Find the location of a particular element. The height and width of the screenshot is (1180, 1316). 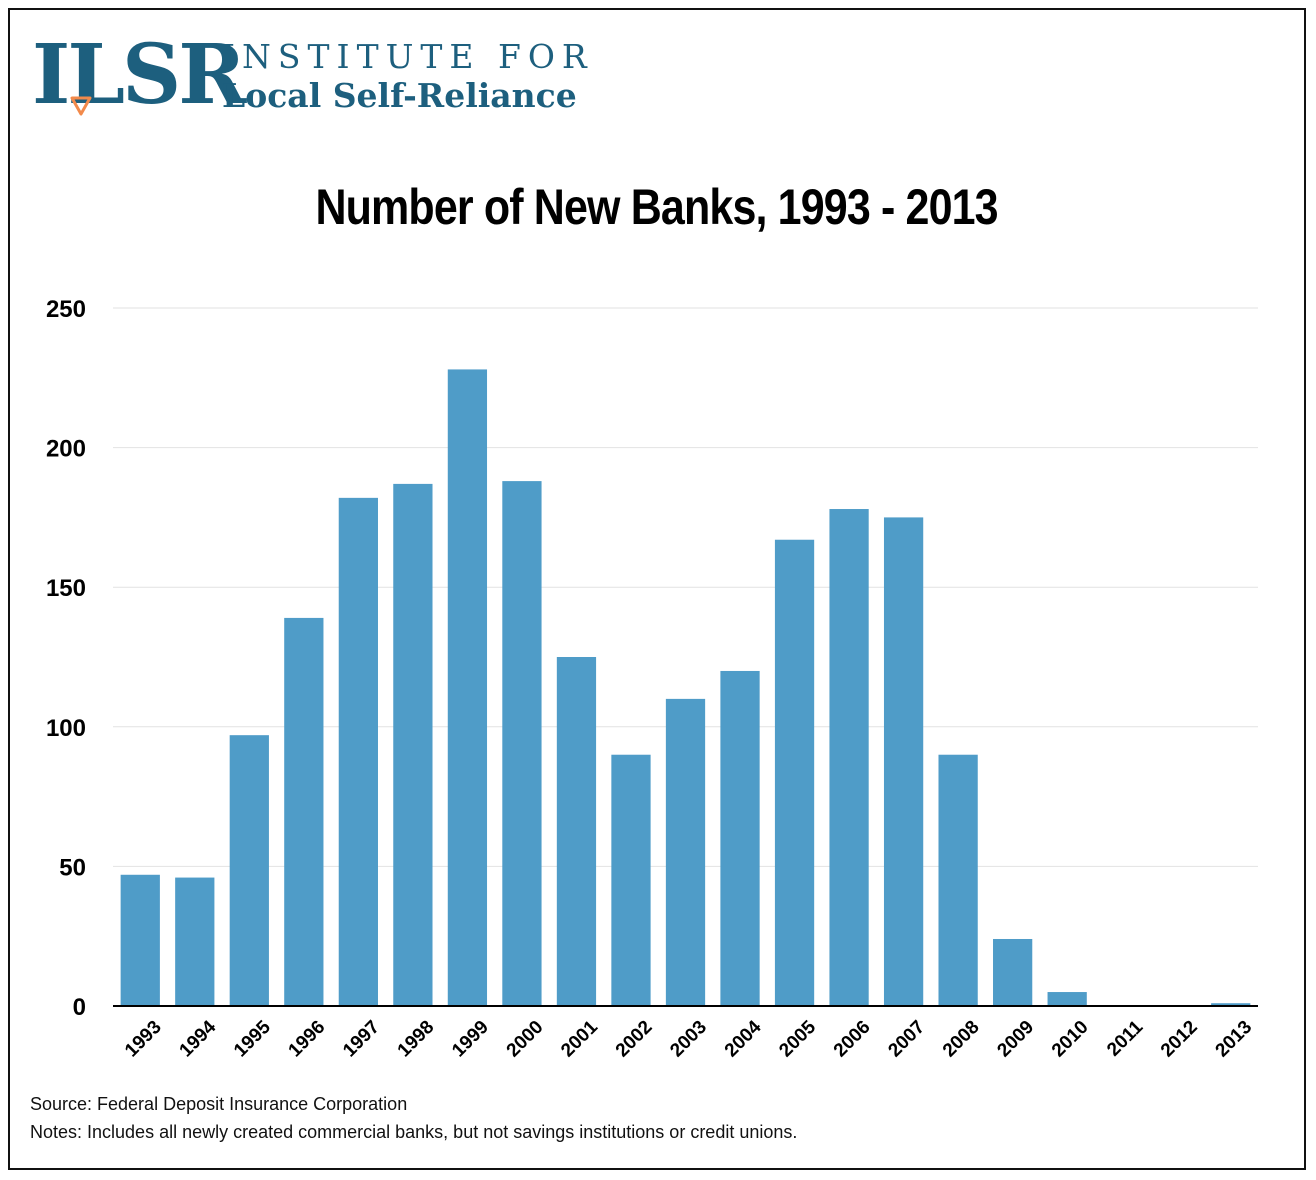

x-tick-label: 2005 is located at coordinates (797, 1038).